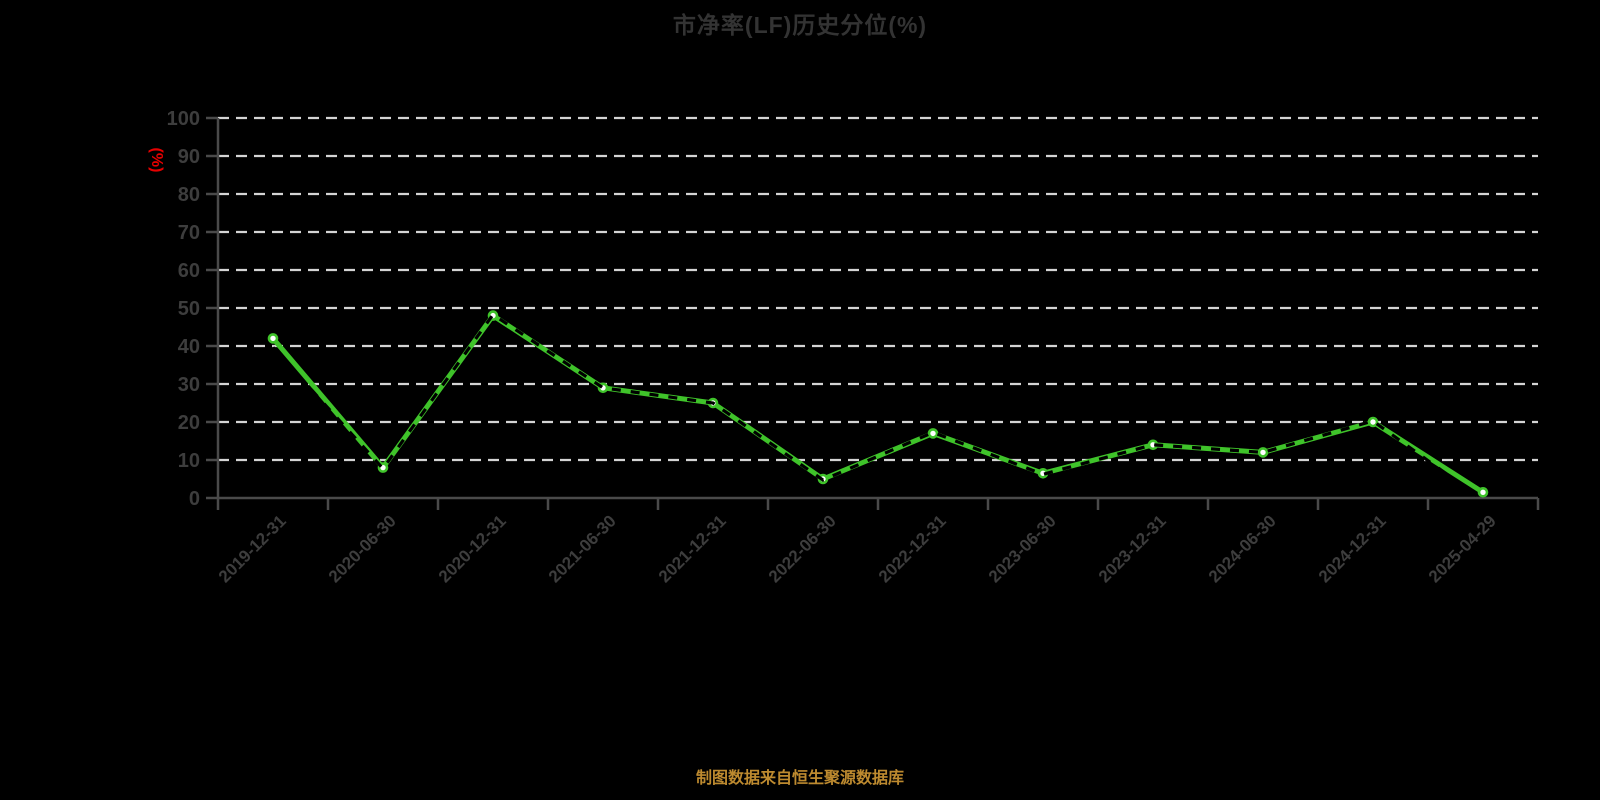  Describe the element at coordinates (189, 195) in the screenshot. I see `y-tick-label: 80` at that location.